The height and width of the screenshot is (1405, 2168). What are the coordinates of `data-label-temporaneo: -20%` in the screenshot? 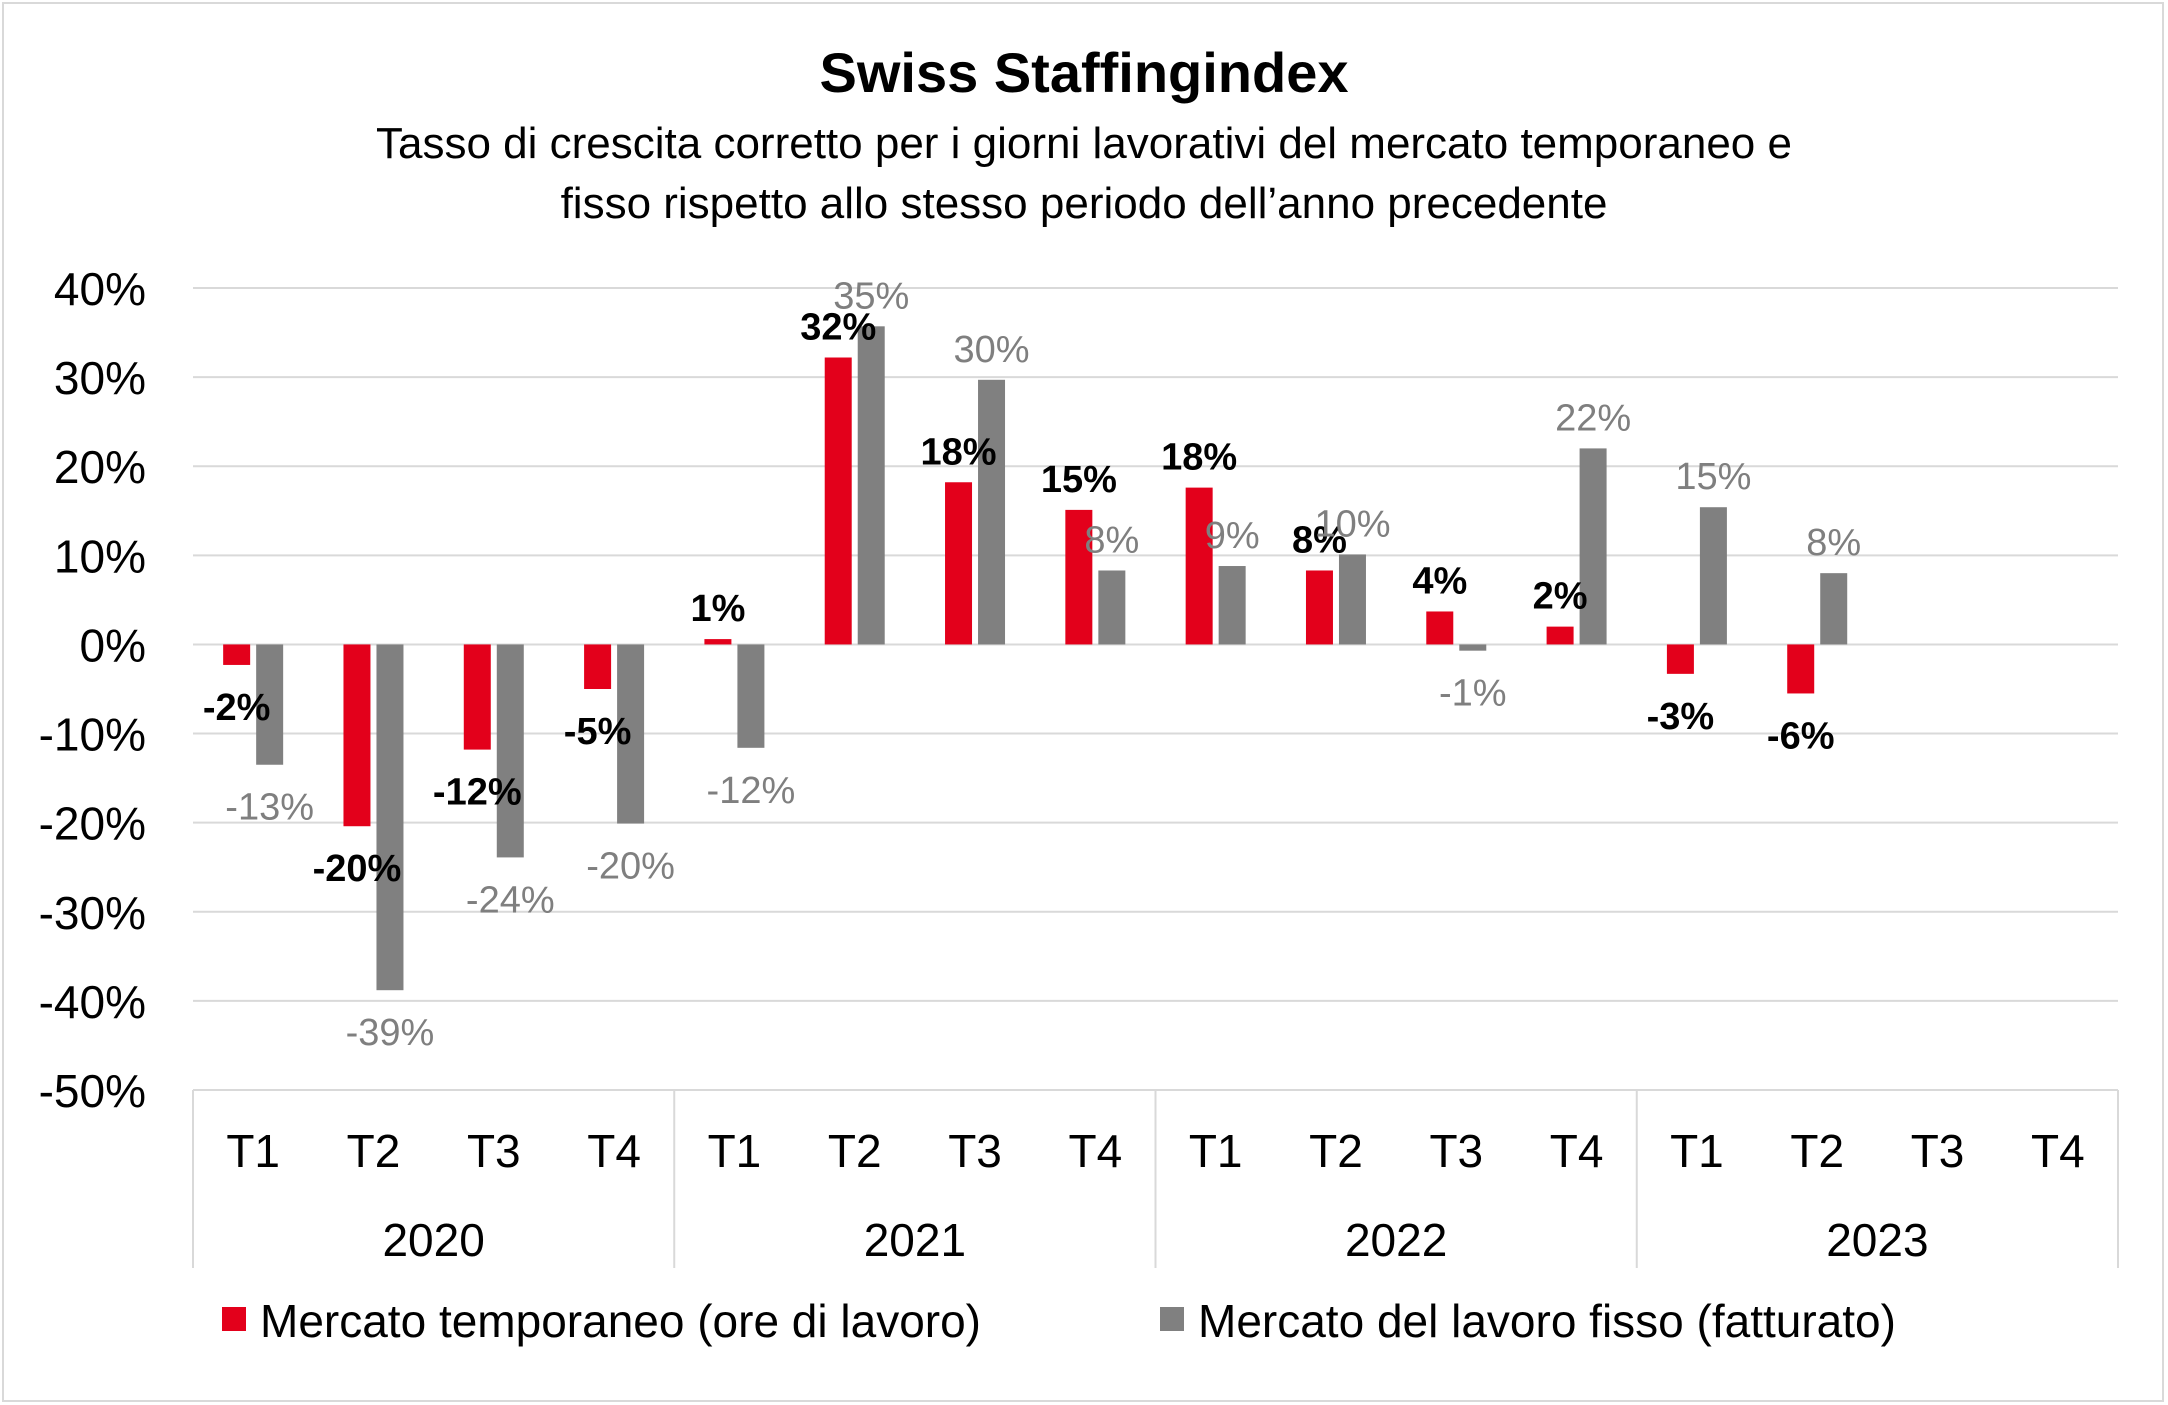 It's located at (357, 869).